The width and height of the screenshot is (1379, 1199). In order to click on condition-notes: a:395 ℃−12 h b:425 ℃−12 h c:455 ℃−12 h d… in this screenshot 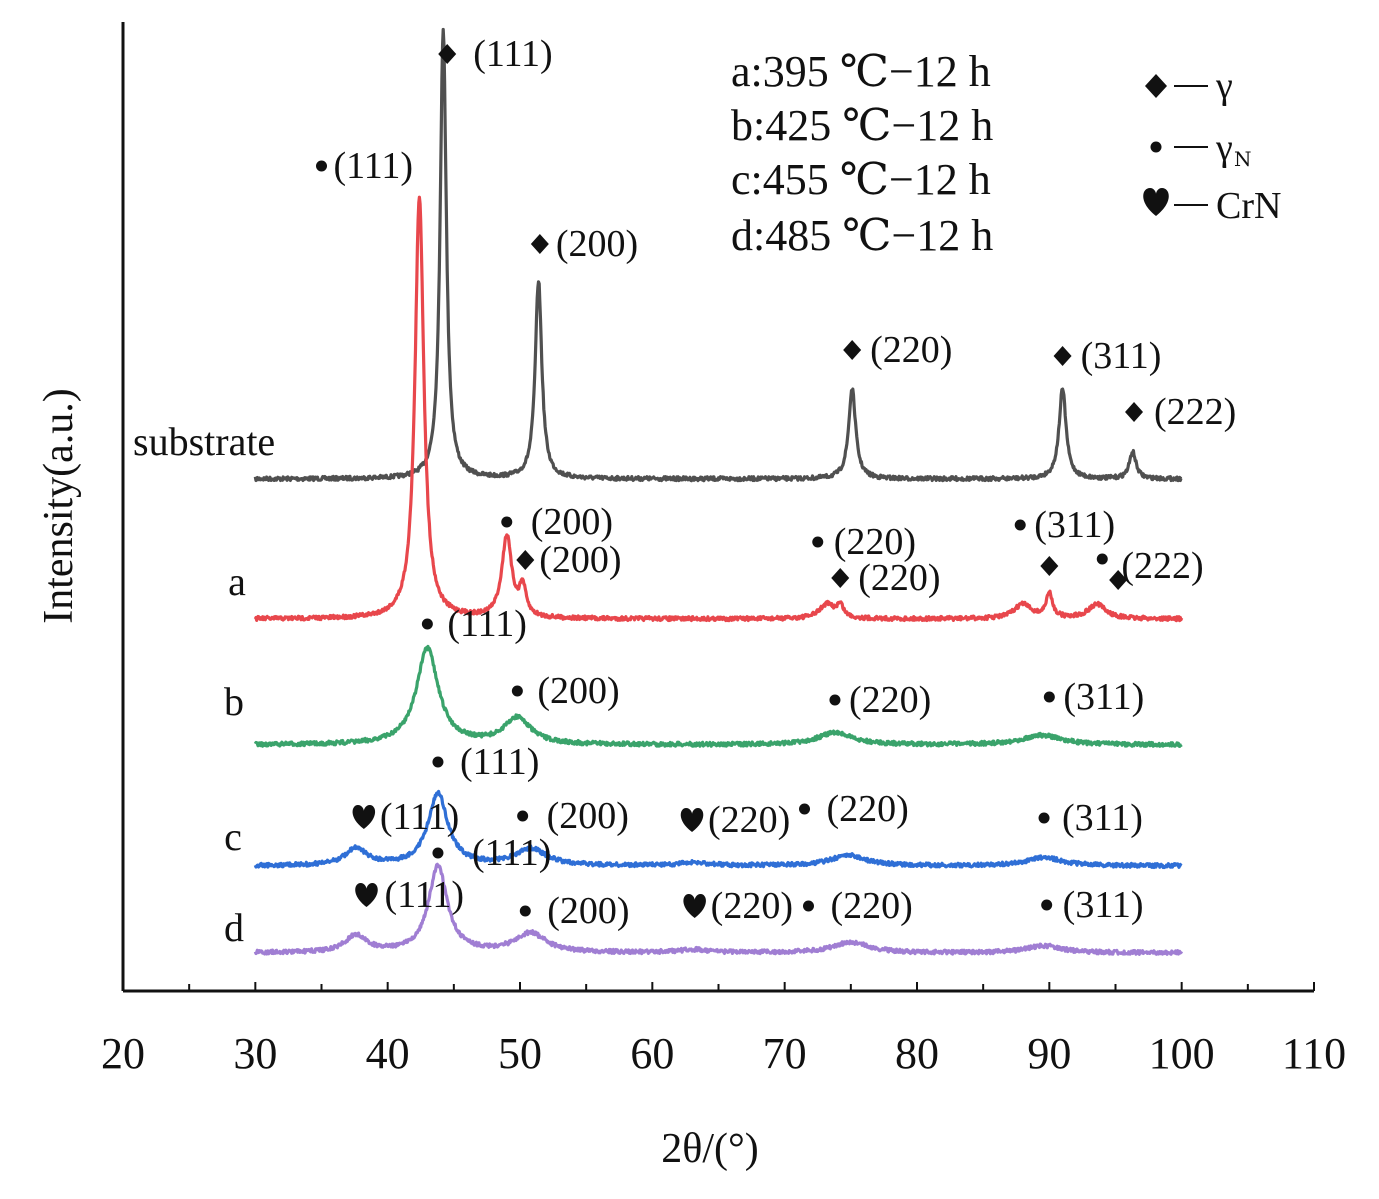, I will do `click(862, 153)`.